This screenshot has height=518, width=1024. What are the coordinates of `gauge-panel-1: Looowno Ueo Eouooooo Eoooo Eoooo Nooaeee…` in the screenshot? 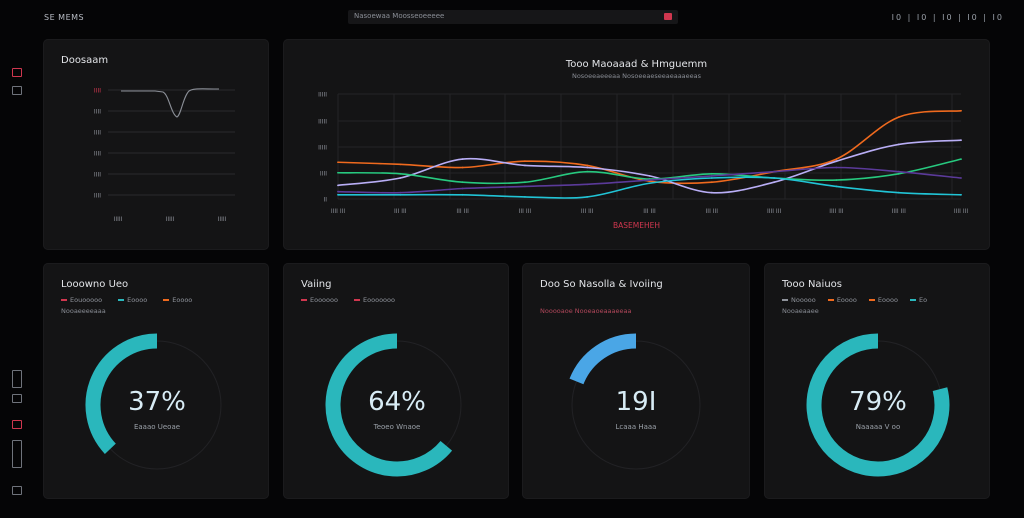 It's located at (156, 381).